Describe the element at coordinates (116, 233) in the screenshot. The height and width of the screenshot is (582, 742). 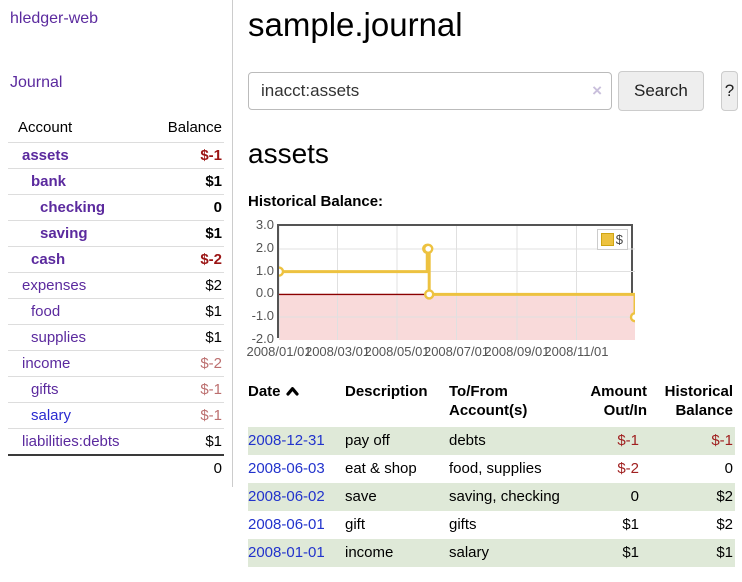
I see `sidebar-account-row: saving $1` at that location.